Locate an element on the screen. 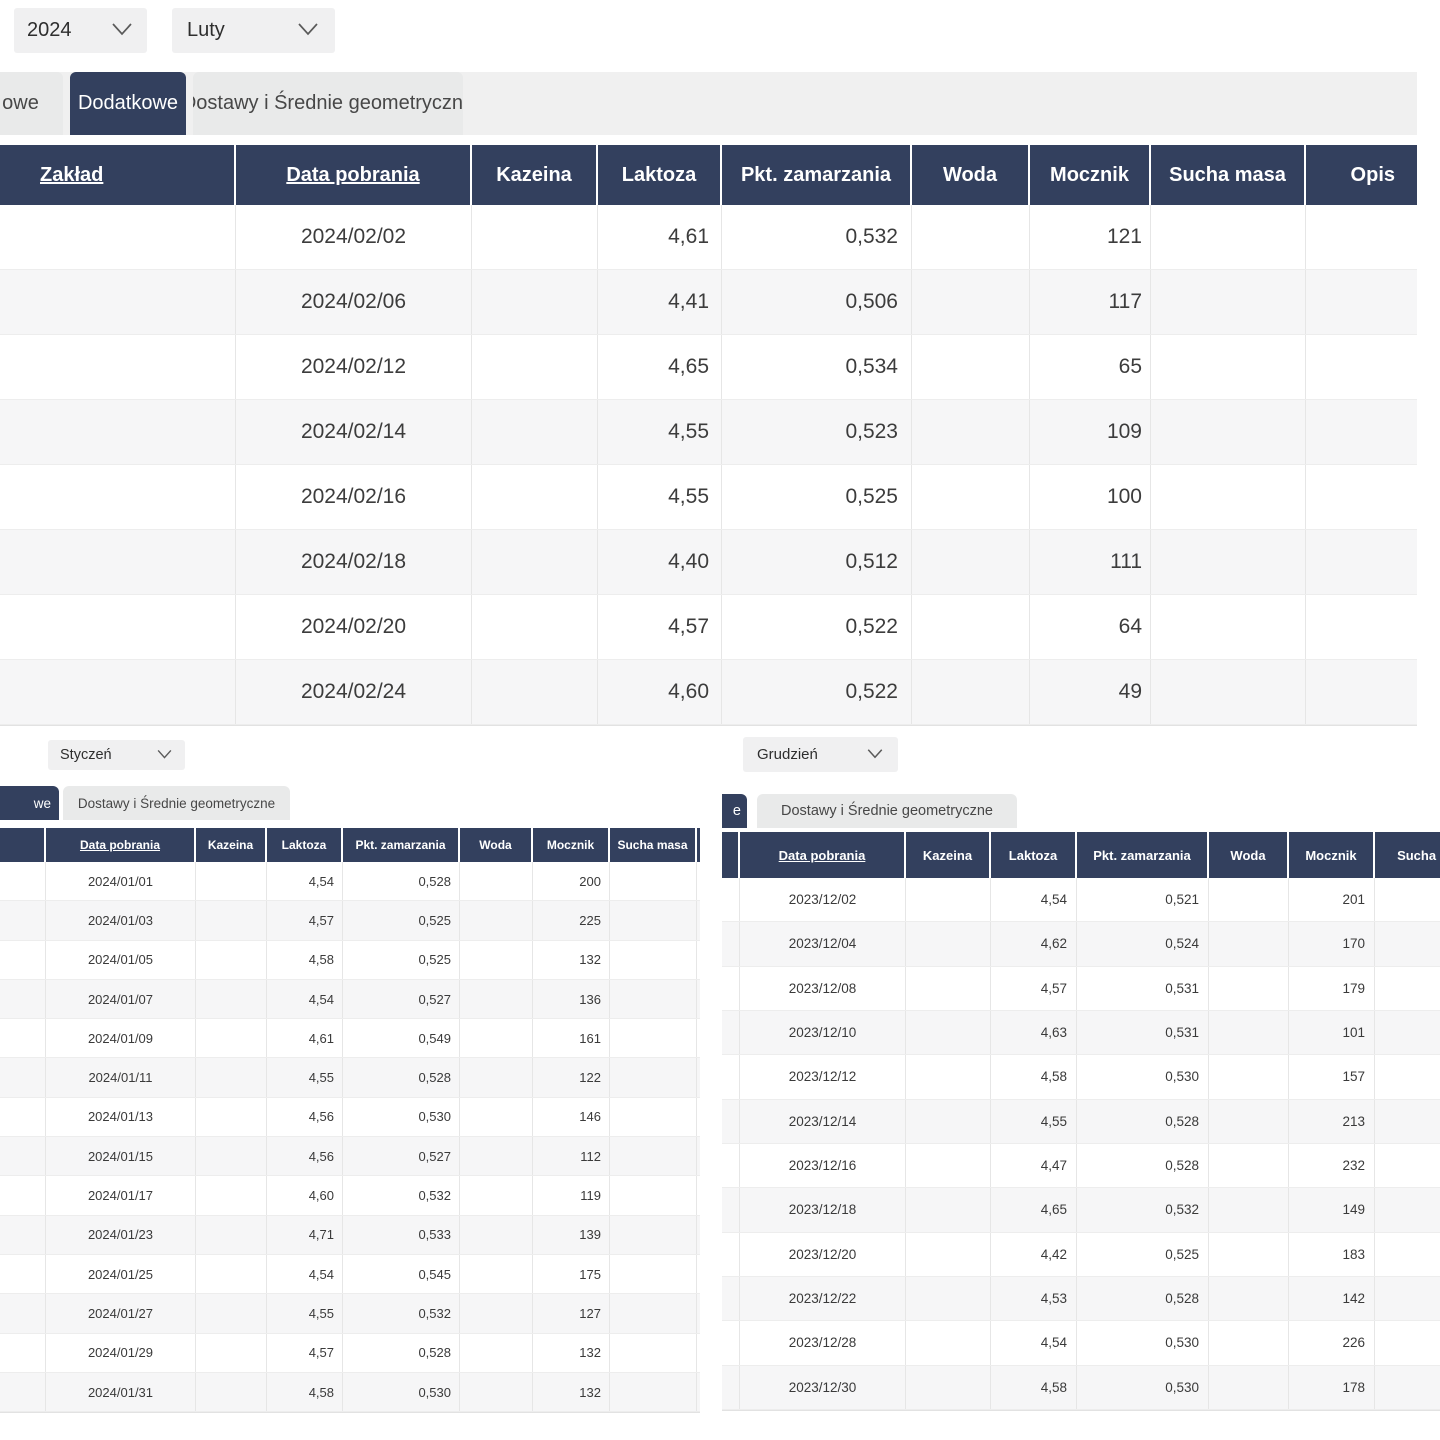 The height and width of the screenshot is (1440, 1440). tab-dodatkowe: Dodatkowe is located at coordinates (128, 103).